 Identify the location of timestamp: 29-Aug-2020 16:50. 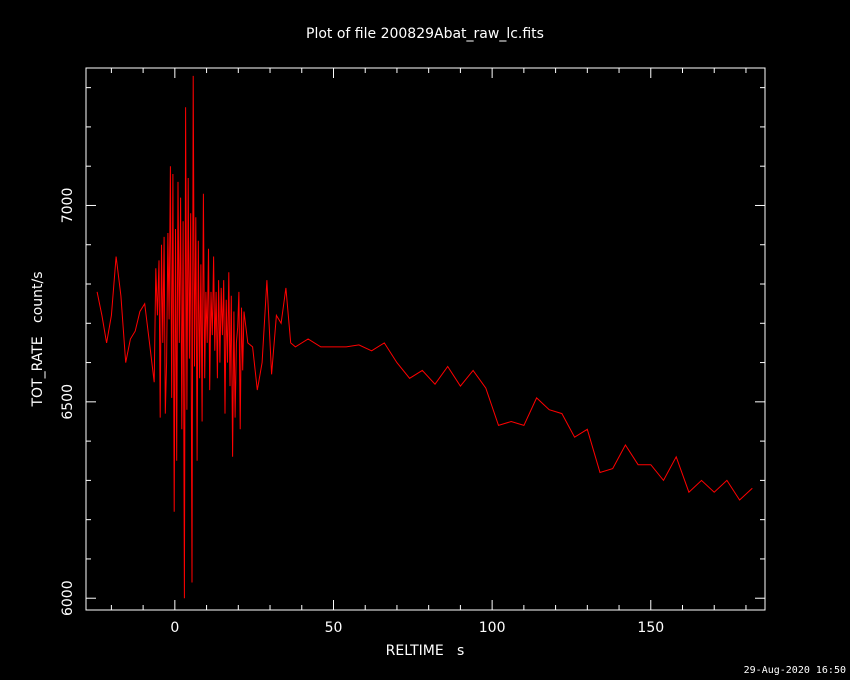
(794, 670).